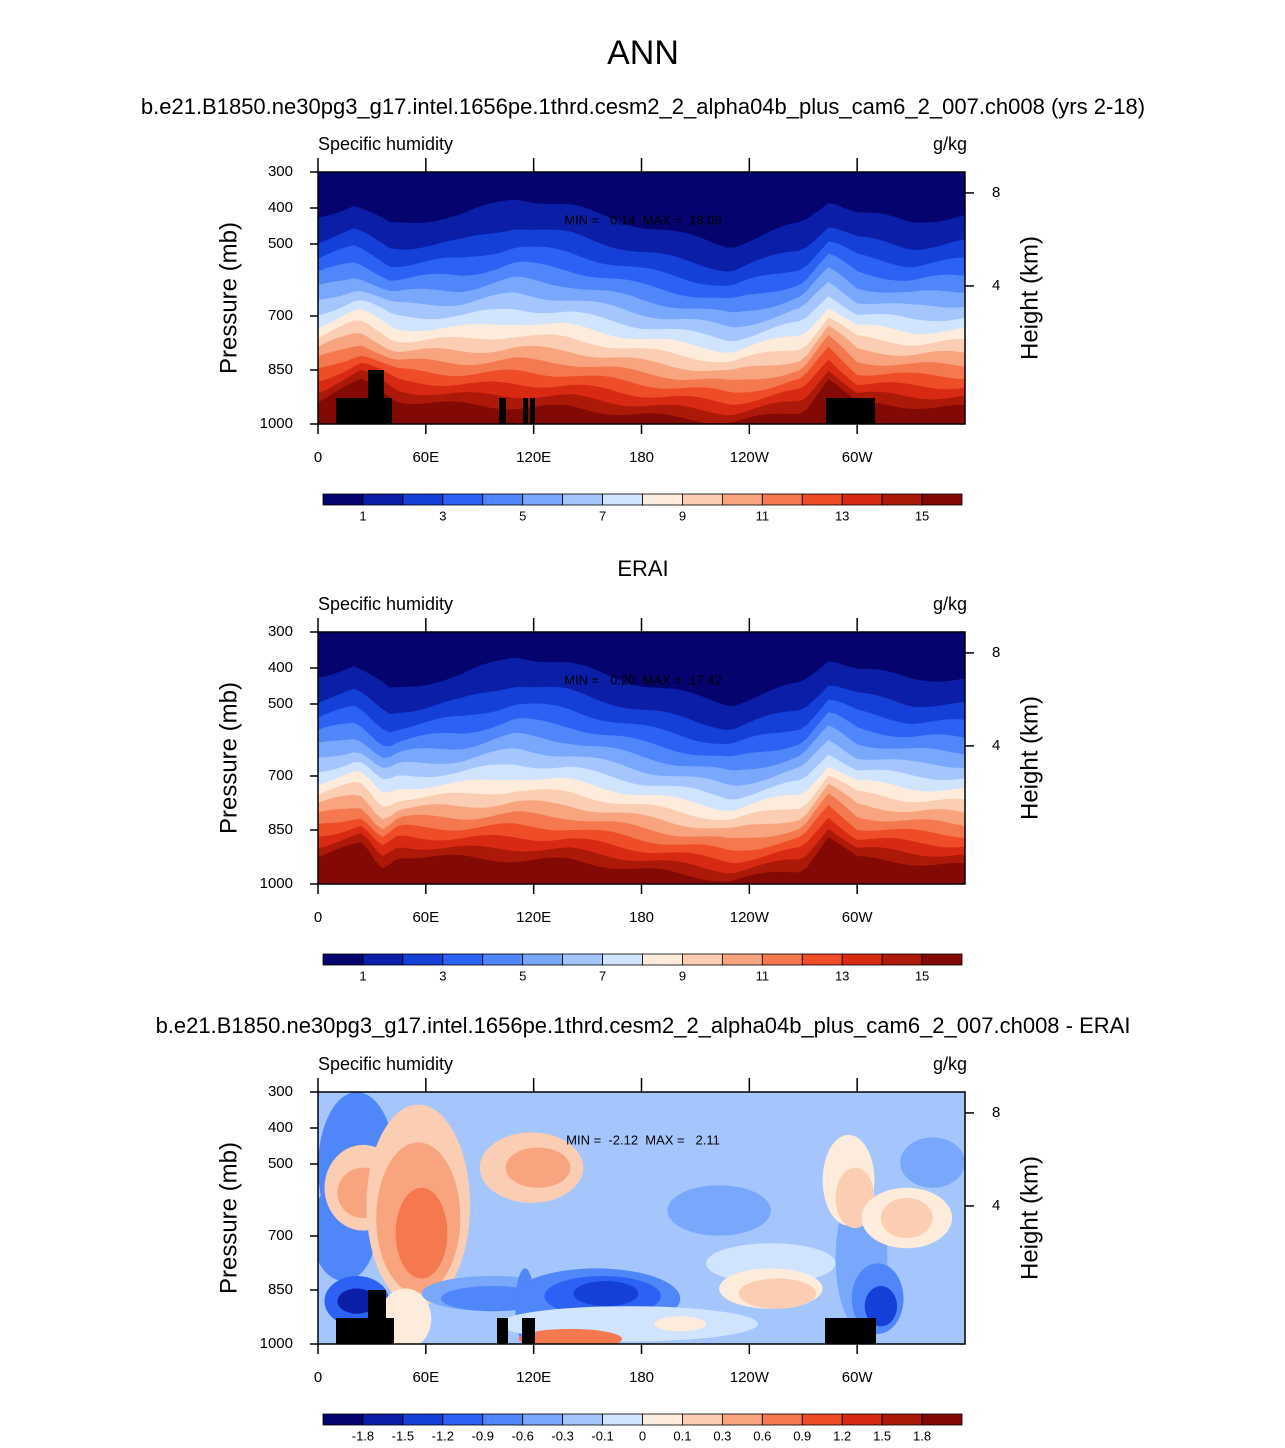 Image resolution: width=1285 pixels, height=1448 pixels. What do you see at coordinates (318, 1377) in the screenshot?
I see `x-tick-label: 0` at bounding box center [318, 1377].